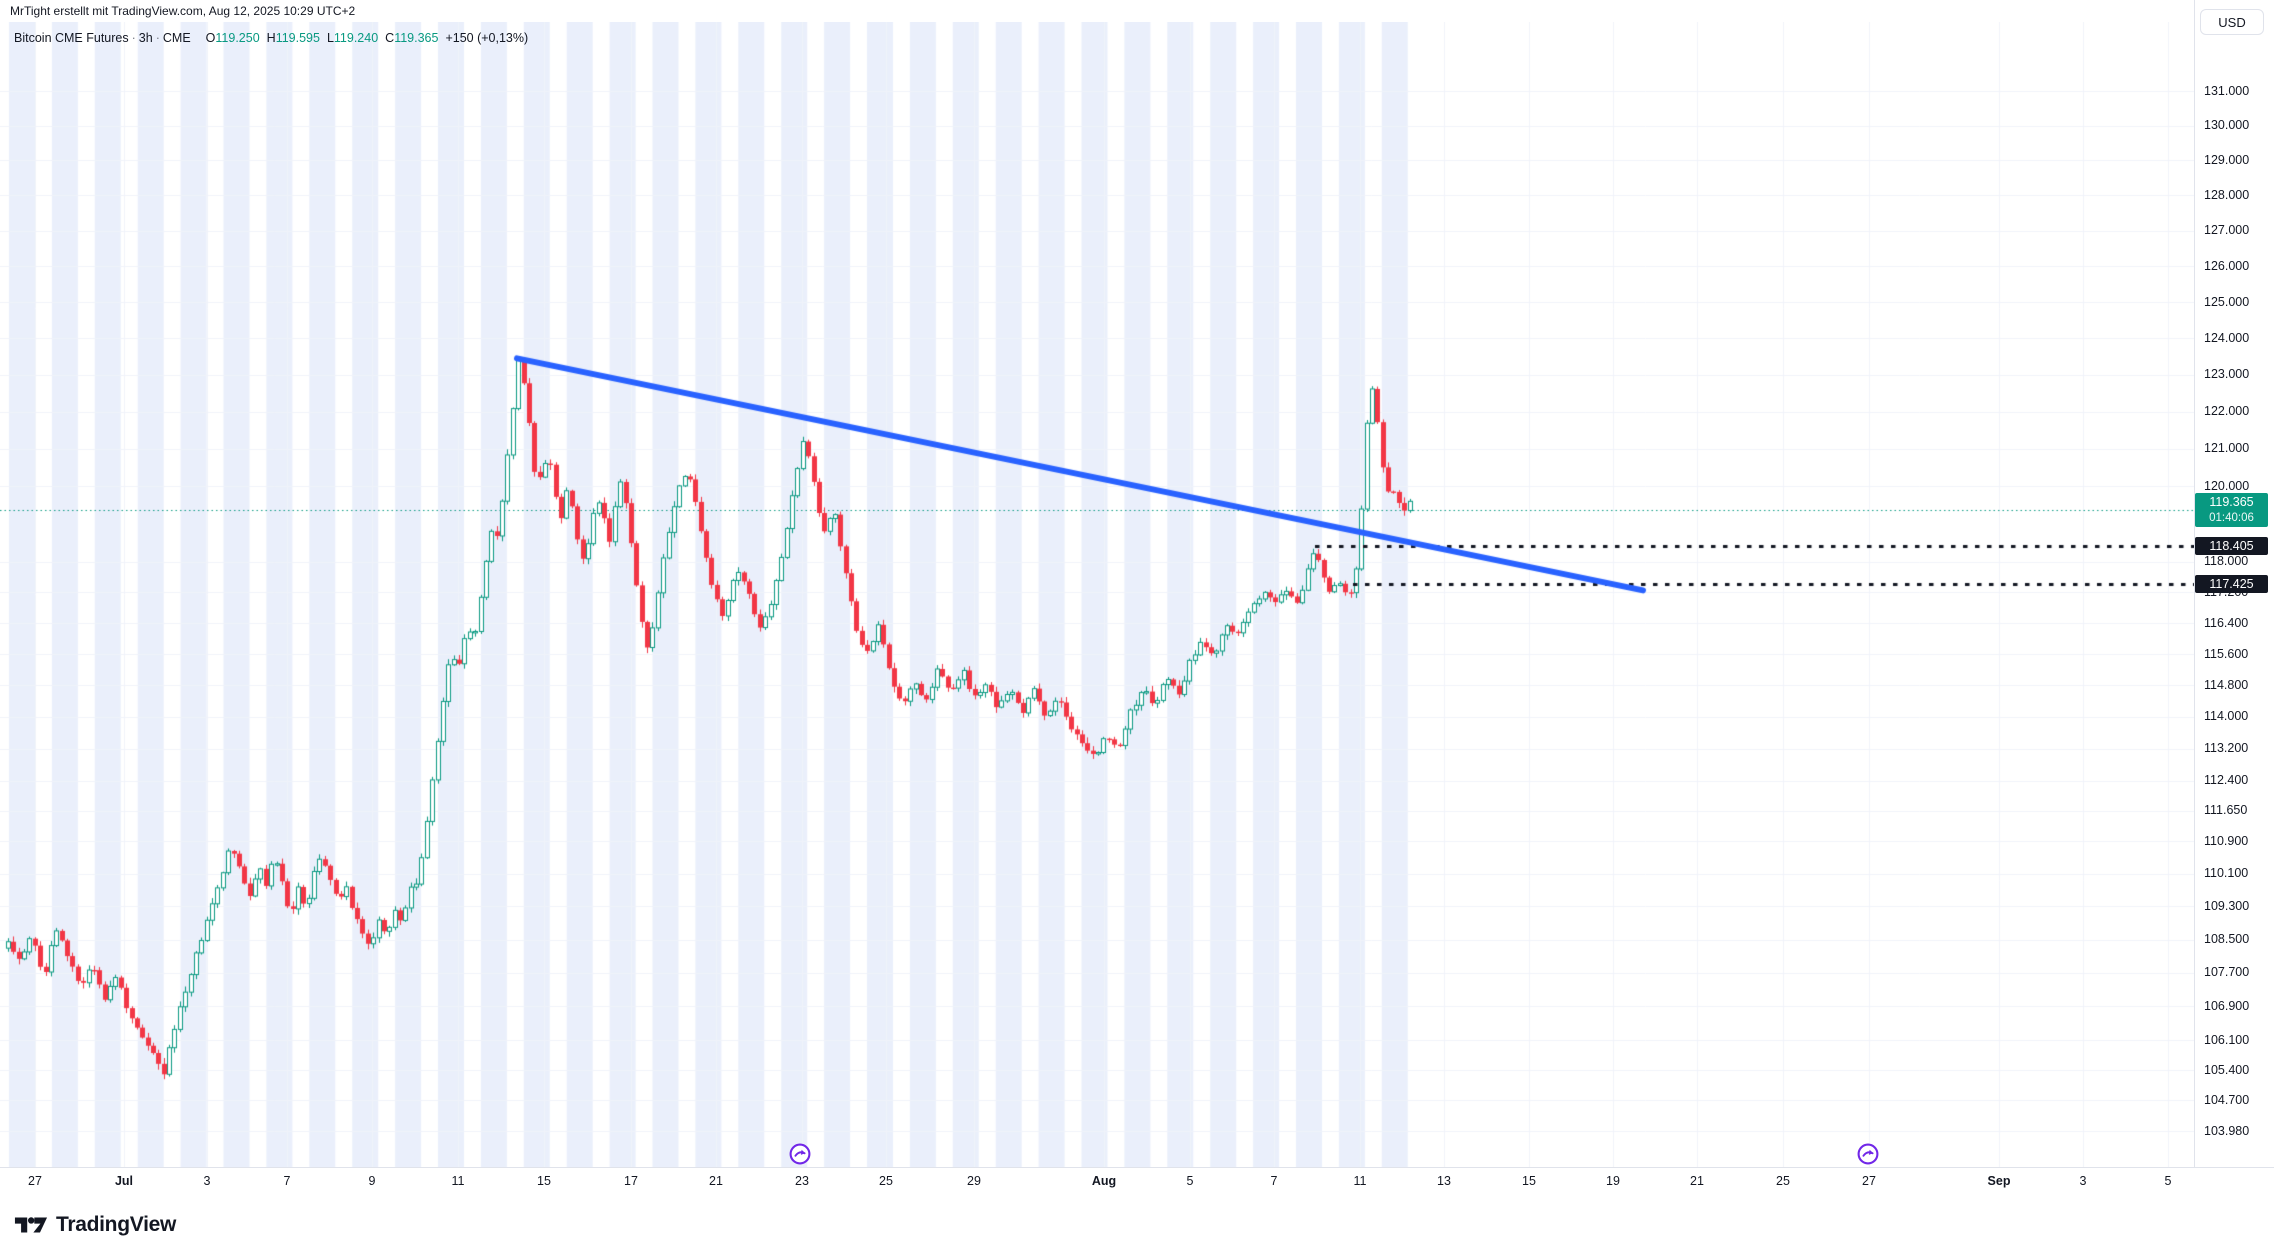  What do you see at coordinates (2227, 1069) in the screenshot?
I see `price-tick-label: 105.400` at bounding box center [2227, 1069].